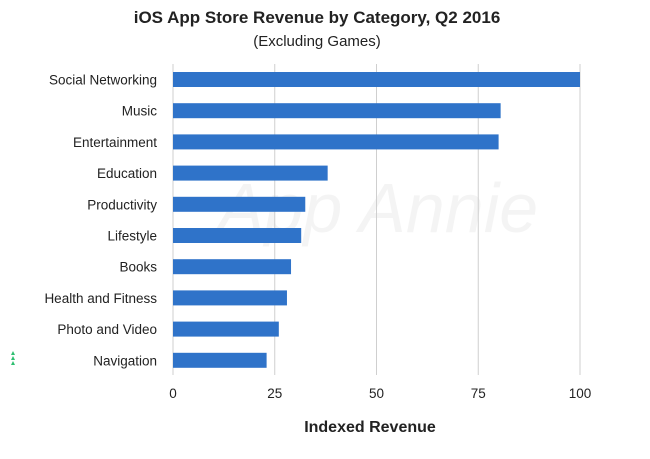 The image size is (650, 459). Describe the element at coordinates (173, 393) in the screenshot. I see `x-tick-0: 0` at that location.